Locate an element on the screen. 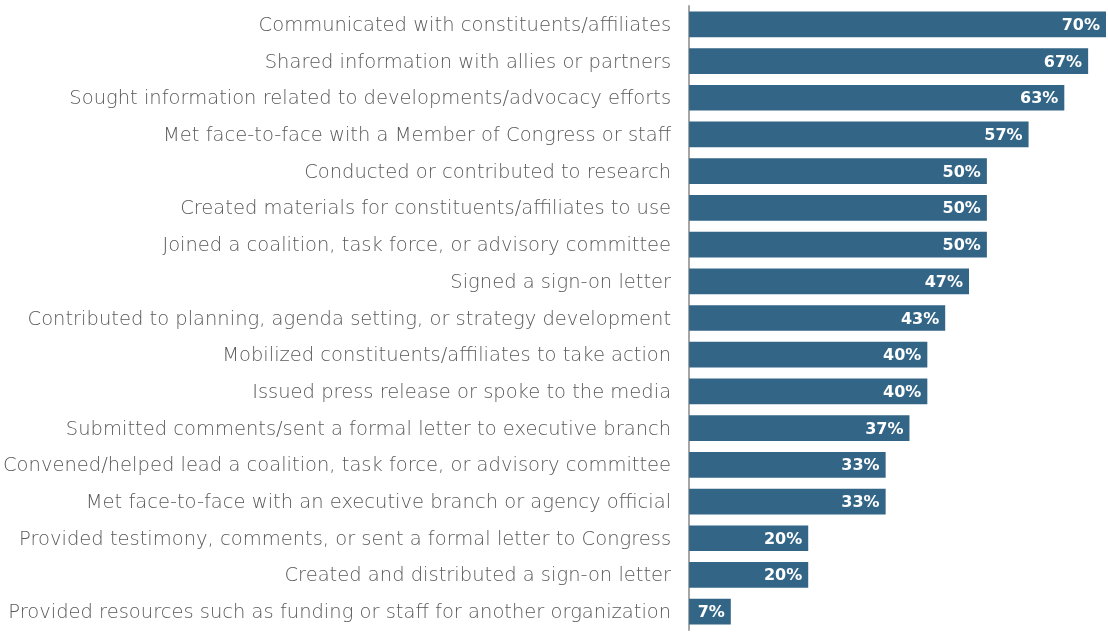 Image resolution: width=1108 pixels, height=632 pixels. y-tick-label: Joined a coalition, task force, or advisory committee is located at coordinates (417, 245).